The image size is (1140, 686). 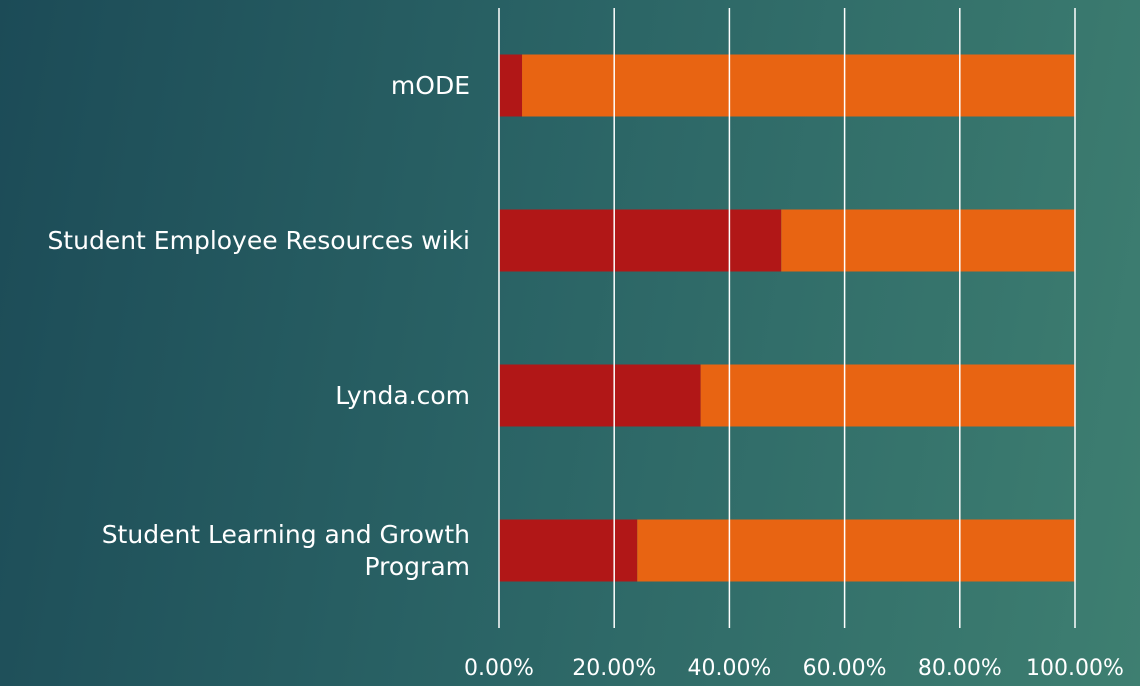 What do you see at coordinates (960, 668) in the screenshot?
I see `x-tick-label: 80.00%` at bounding box center [960, 668].